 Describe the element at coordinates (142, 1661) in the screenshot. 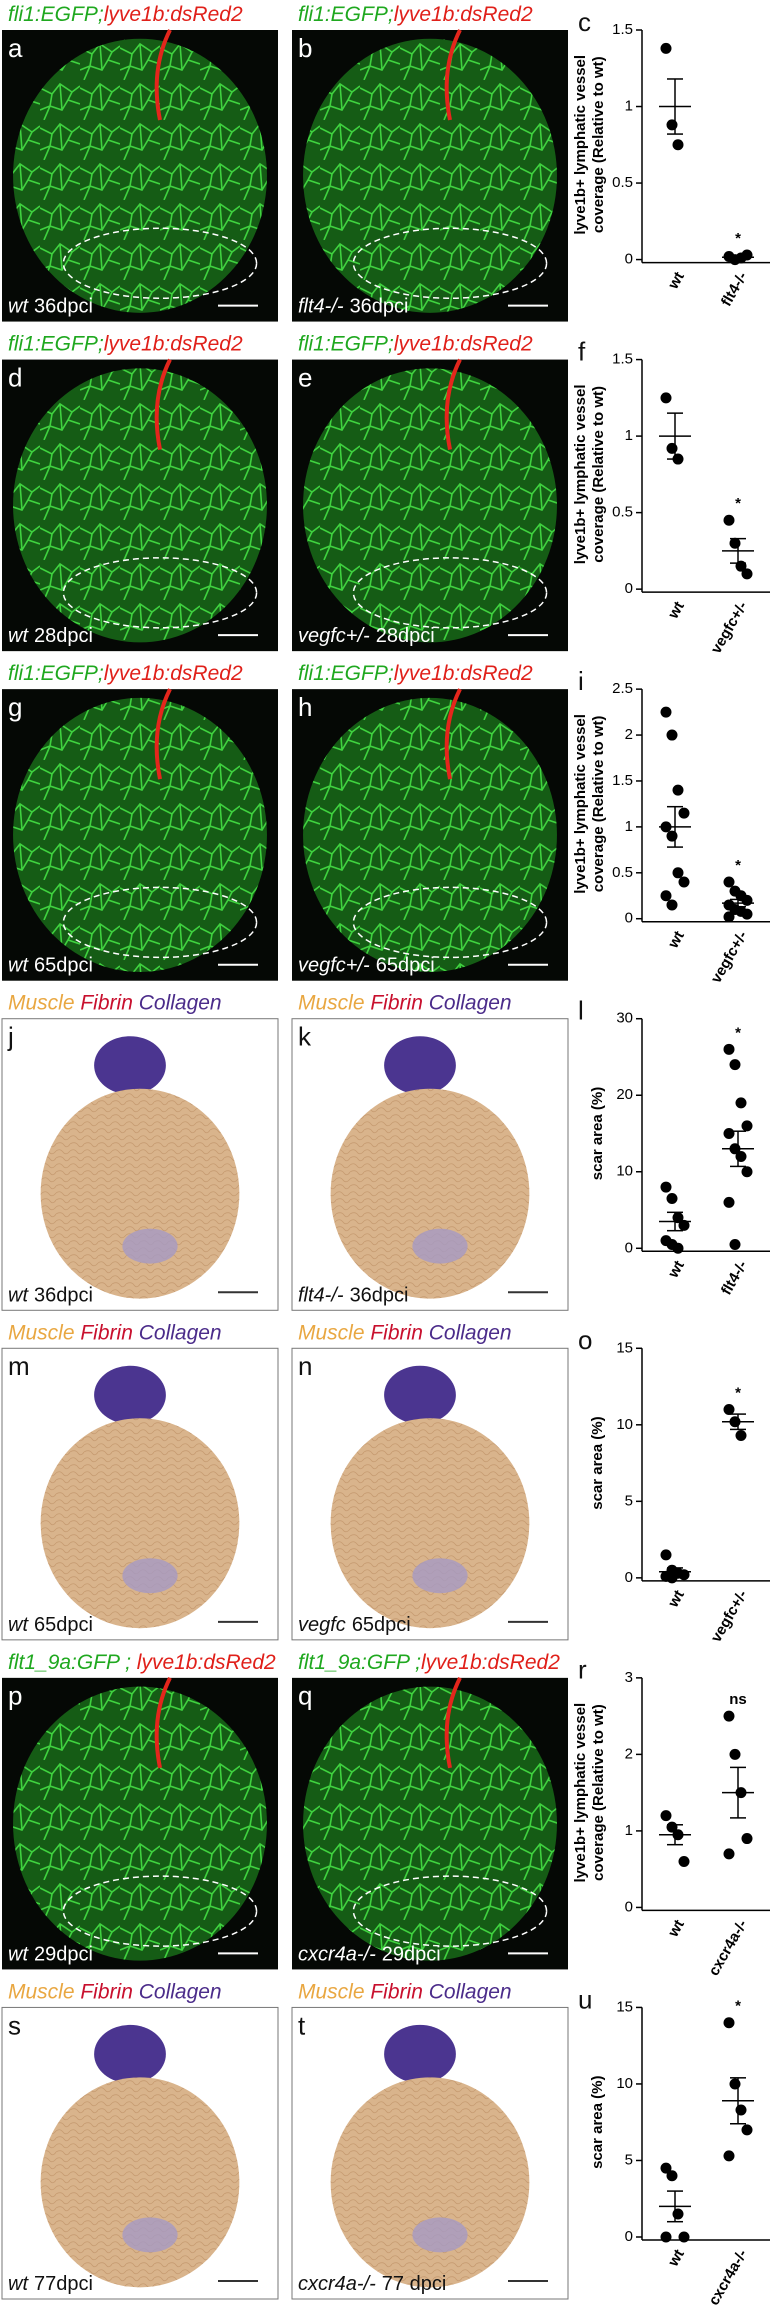

I see `panel-header: flt1_9a:GFP ; lyve1b:dsRed2` at that location.